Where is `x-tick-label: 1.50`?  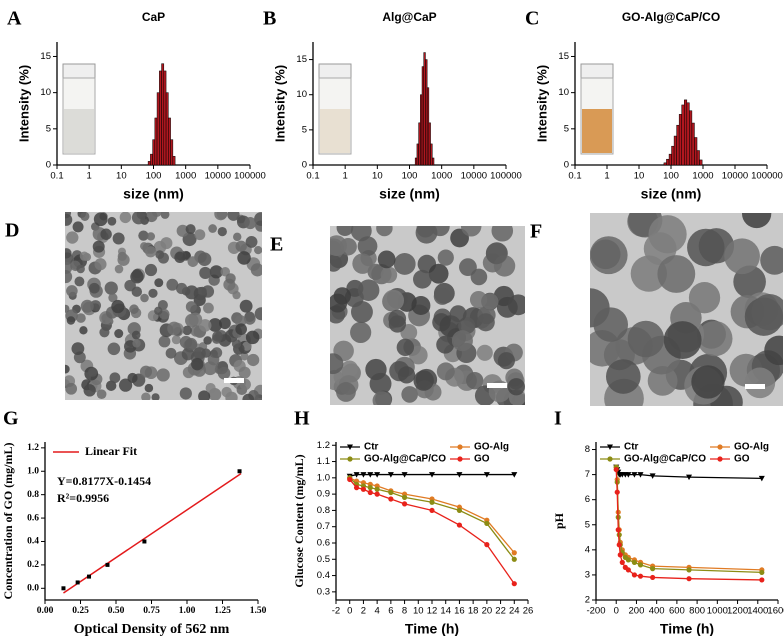
x-tick-label: 1.50 is located at coordinates (258, 611).